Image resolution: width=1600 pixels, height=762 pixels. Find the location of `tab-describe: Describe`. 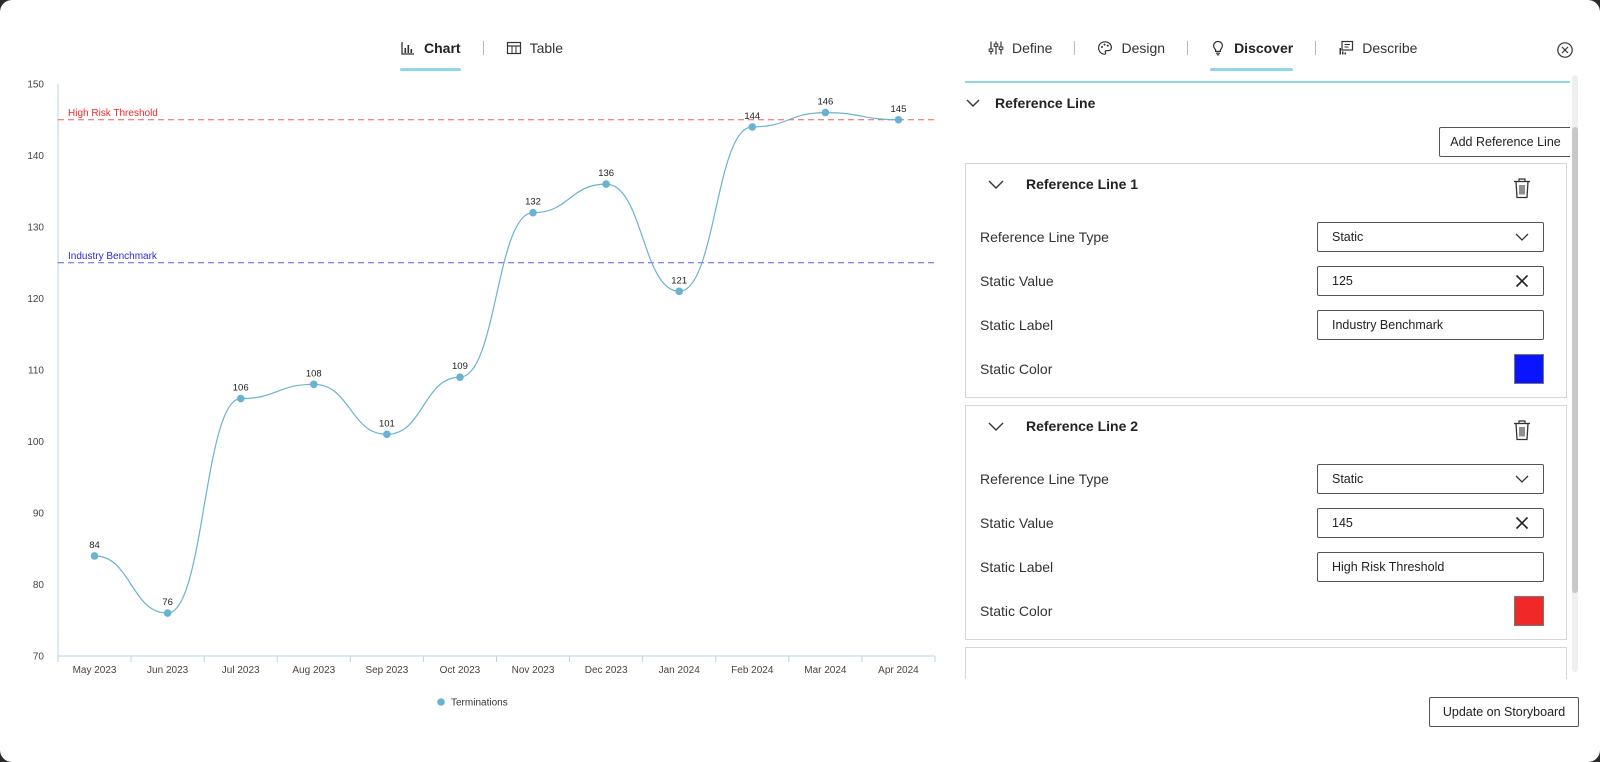

tab-describe: Describe is located at coordinates (1377, 48).